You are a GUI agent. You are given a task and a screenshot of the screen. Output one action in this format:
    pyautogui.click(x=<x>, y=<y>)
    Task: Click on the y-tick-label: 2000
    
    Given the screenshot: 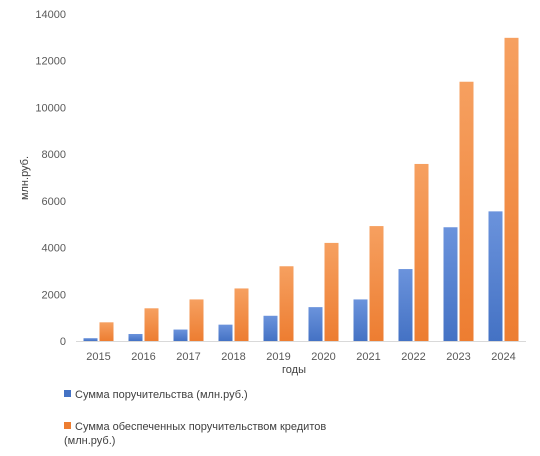 What is the action you would take?
    pyautogui.click(x=54, y=295)
    